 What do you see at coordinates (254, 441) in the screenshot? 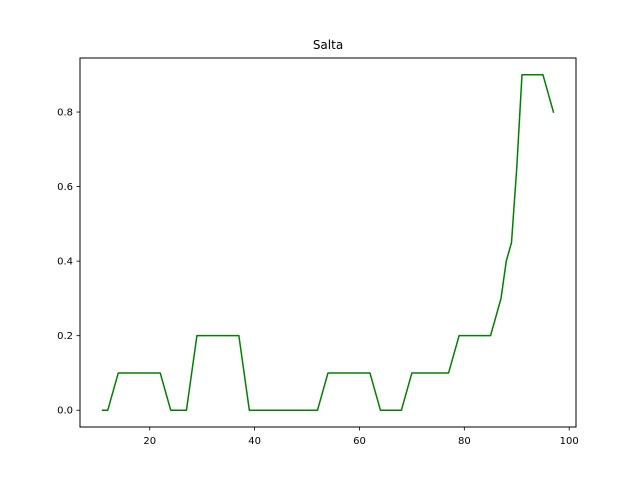
I see `x-tick-label: 40` at bounding box center [254, 441].